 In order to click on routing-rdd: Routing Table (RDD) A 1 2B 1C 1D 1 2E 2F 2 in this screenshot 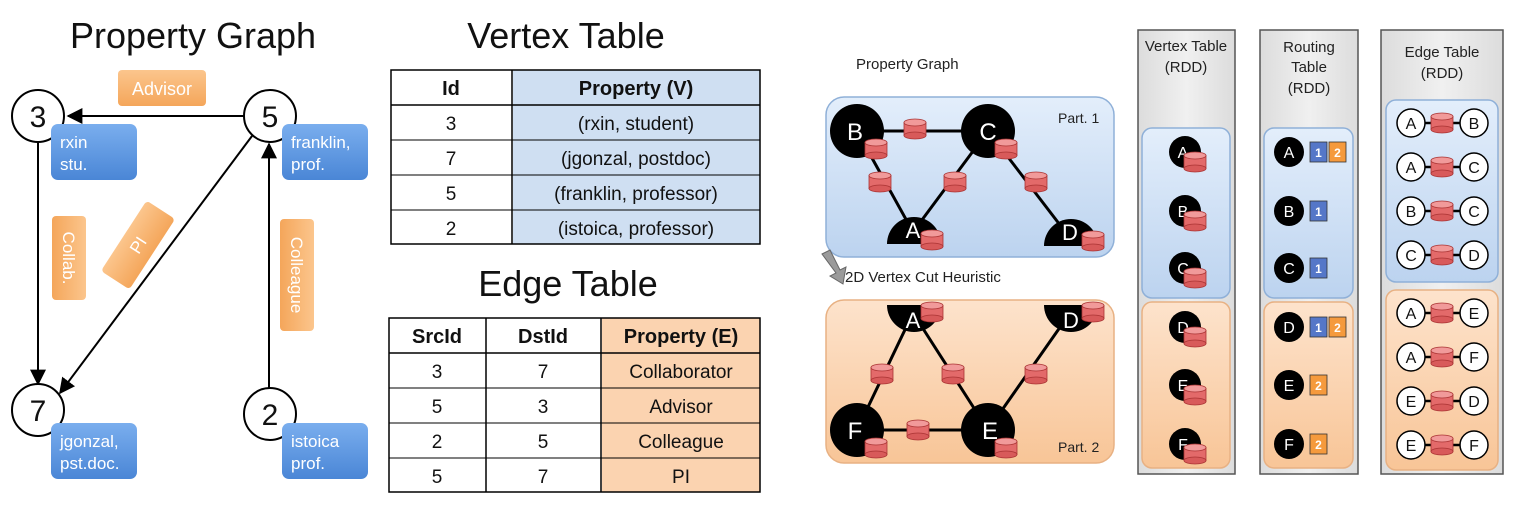, I will do `click(1309, 252)`.